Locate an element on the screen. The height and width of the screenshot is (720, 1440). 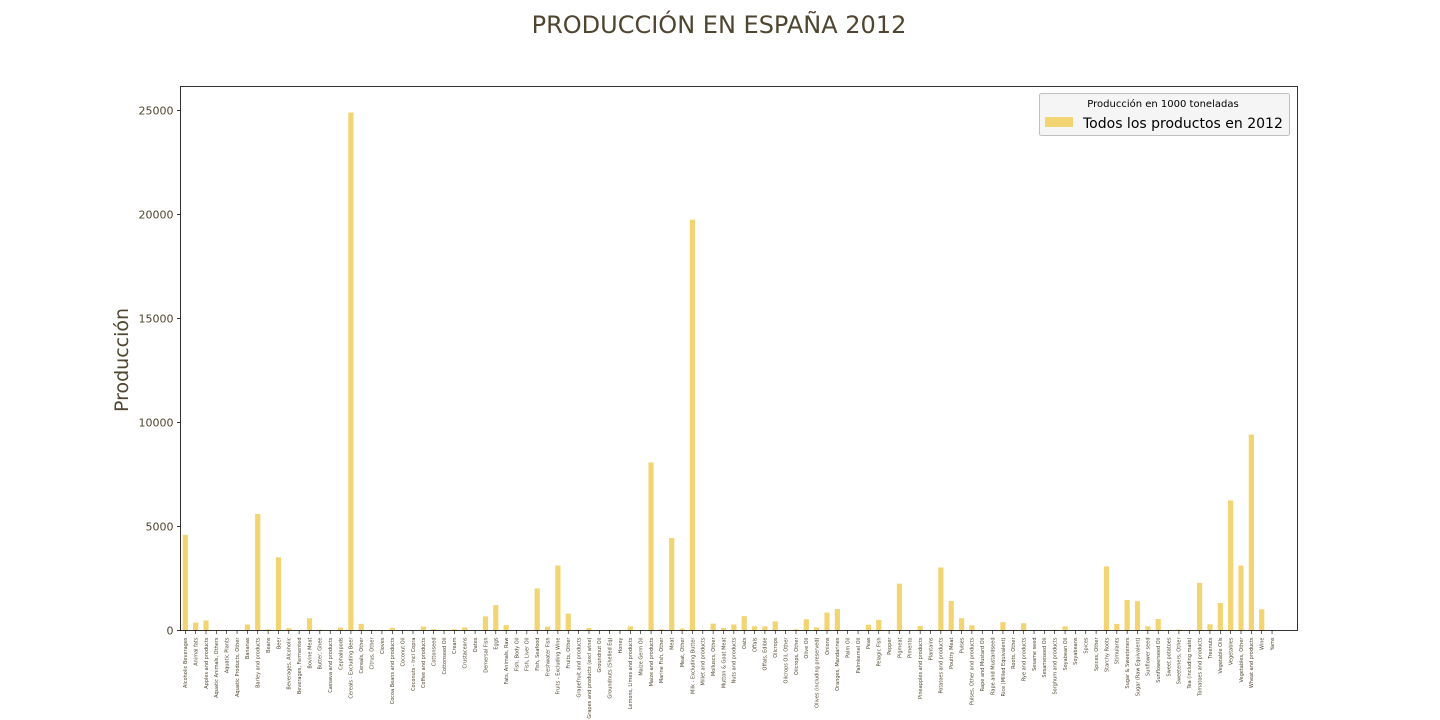
chart-title: PRODUCCIÓN EN ESPAÑA 2012 is located at coordinates (719, 24).